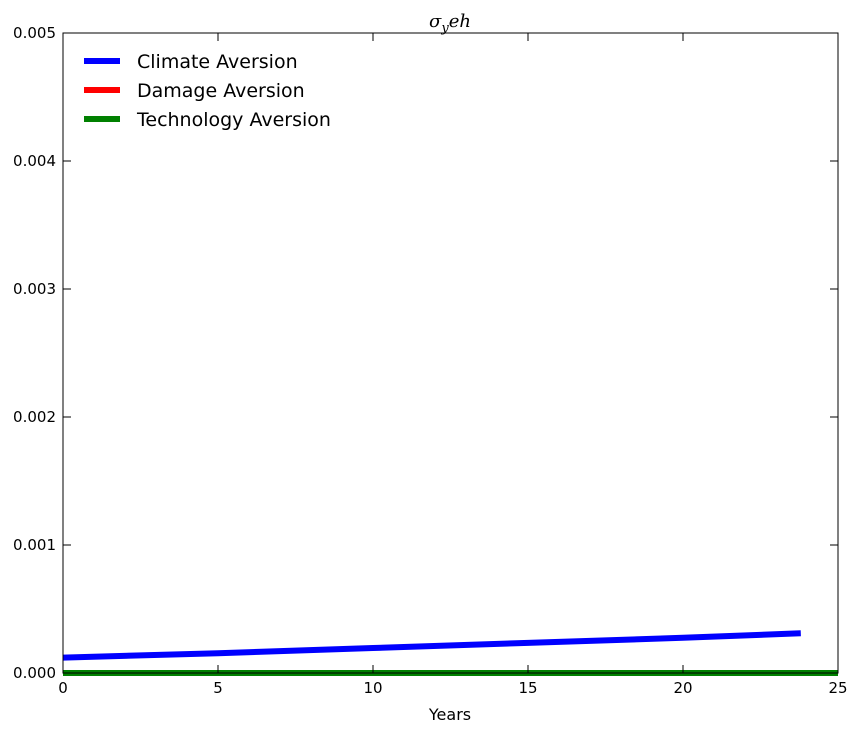 The height and width of the screenshot is (732, 858). I want to click on y-tick-label-5: 0.005, so click(34, 33).